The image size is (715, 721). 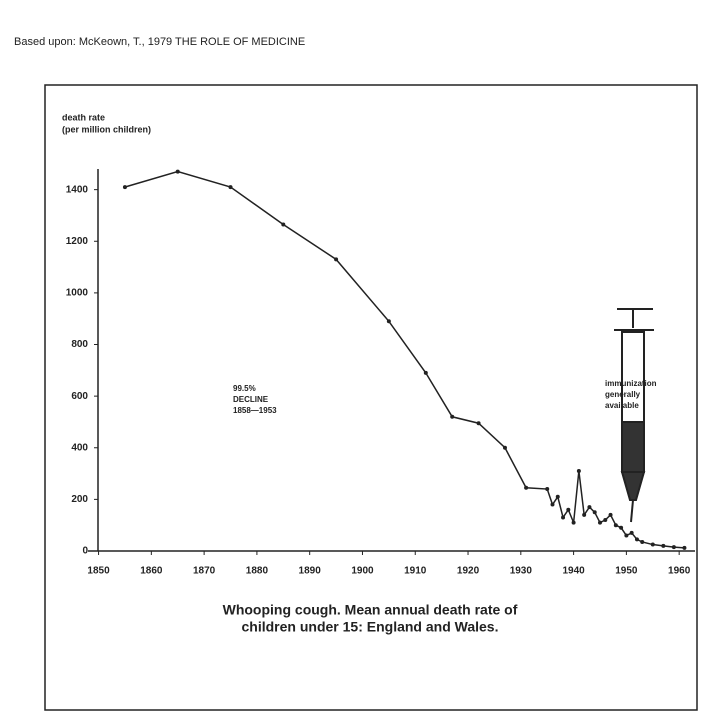 What do you see at coordinates (204, 571) in the screenshot?
I see `x-tick-label: 1870` at bounding box center [204, 571].